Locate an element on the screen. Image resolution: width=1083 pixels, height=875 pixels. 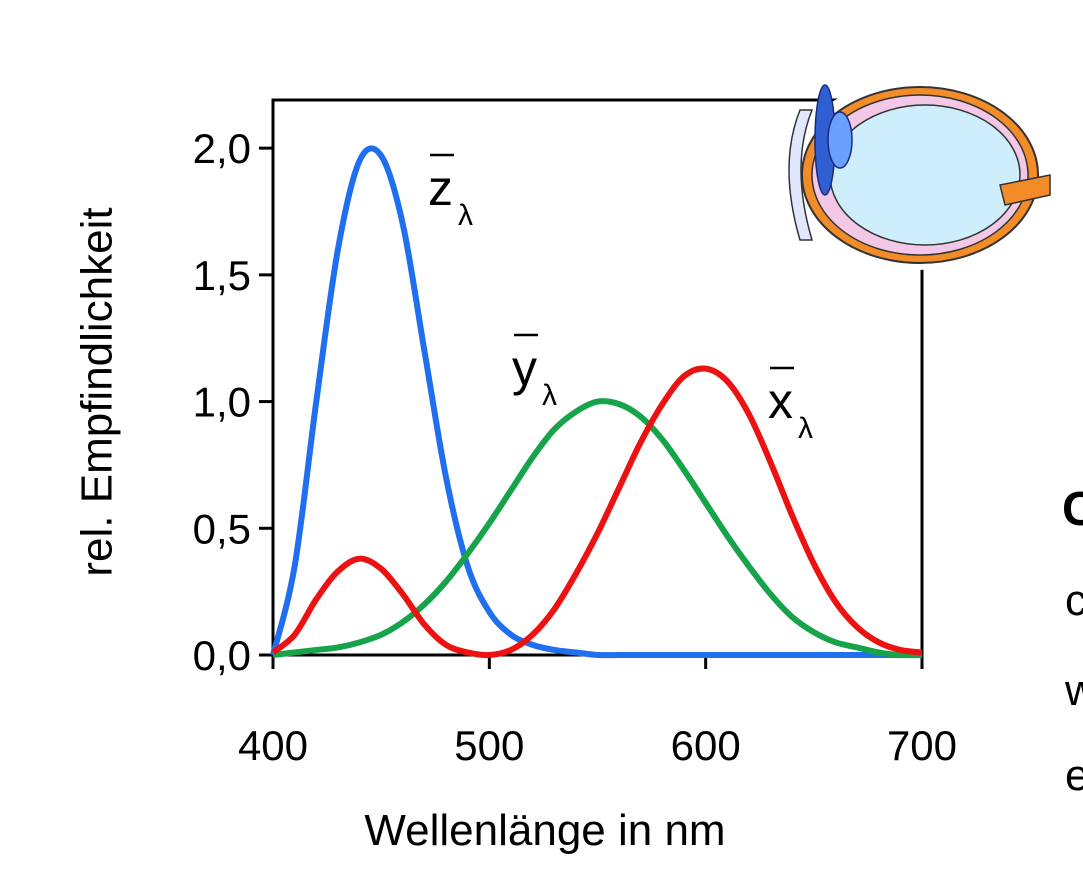
x-tick-label: 500 is located at coordinates (489, 745).